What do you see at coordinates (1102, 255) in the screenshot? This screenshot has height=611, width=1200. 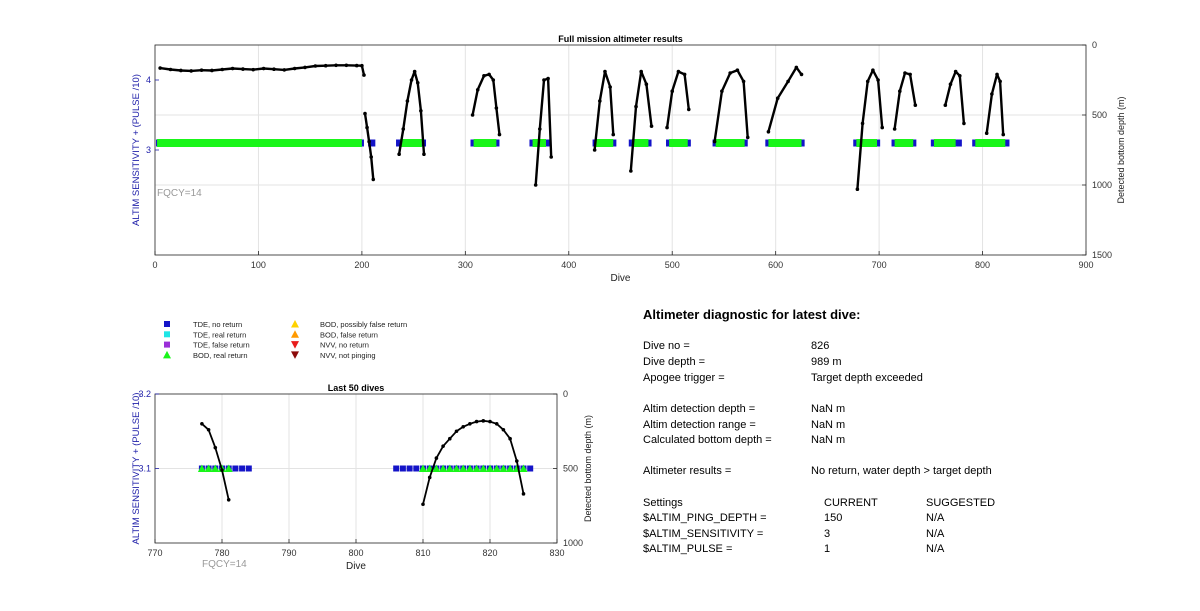 I see `y-right-tick-label: 1500` at bounding box center [1102, 255].